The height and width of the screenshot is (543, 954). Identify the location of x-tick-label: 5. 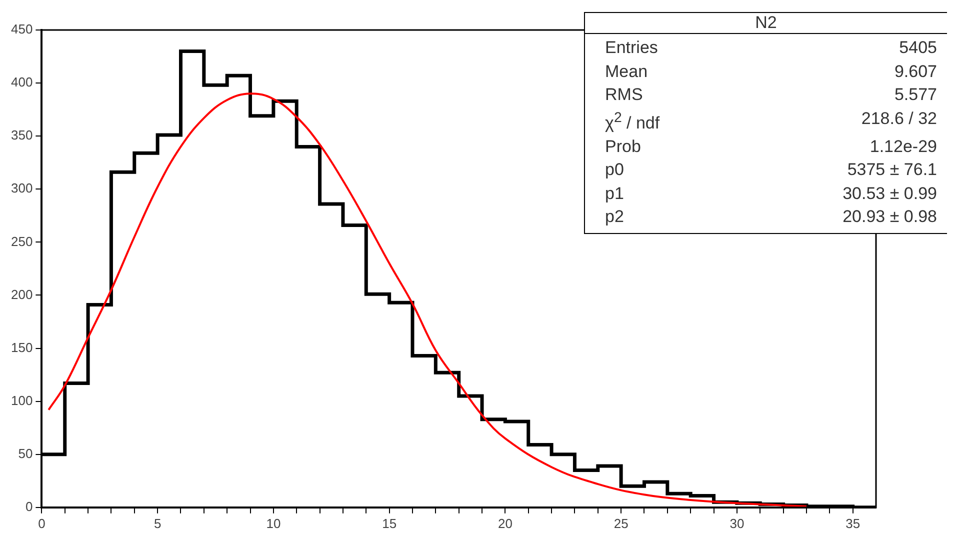
(158, 523).